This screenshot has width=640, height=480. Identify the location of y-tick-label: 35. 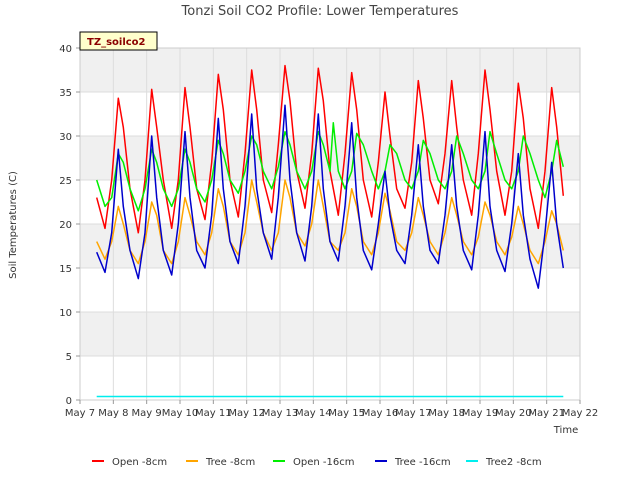
(65, 93).